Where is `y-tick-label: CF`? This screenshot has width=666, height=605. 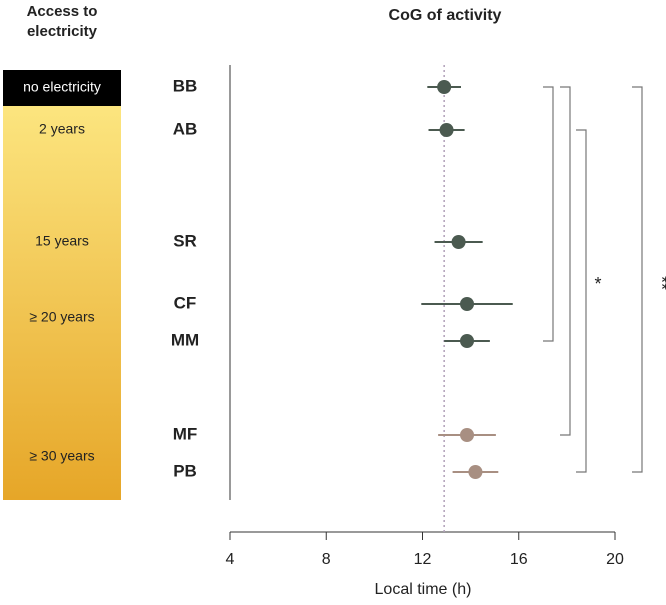 y-tick-label: CF is located at coordinates (185, 302).